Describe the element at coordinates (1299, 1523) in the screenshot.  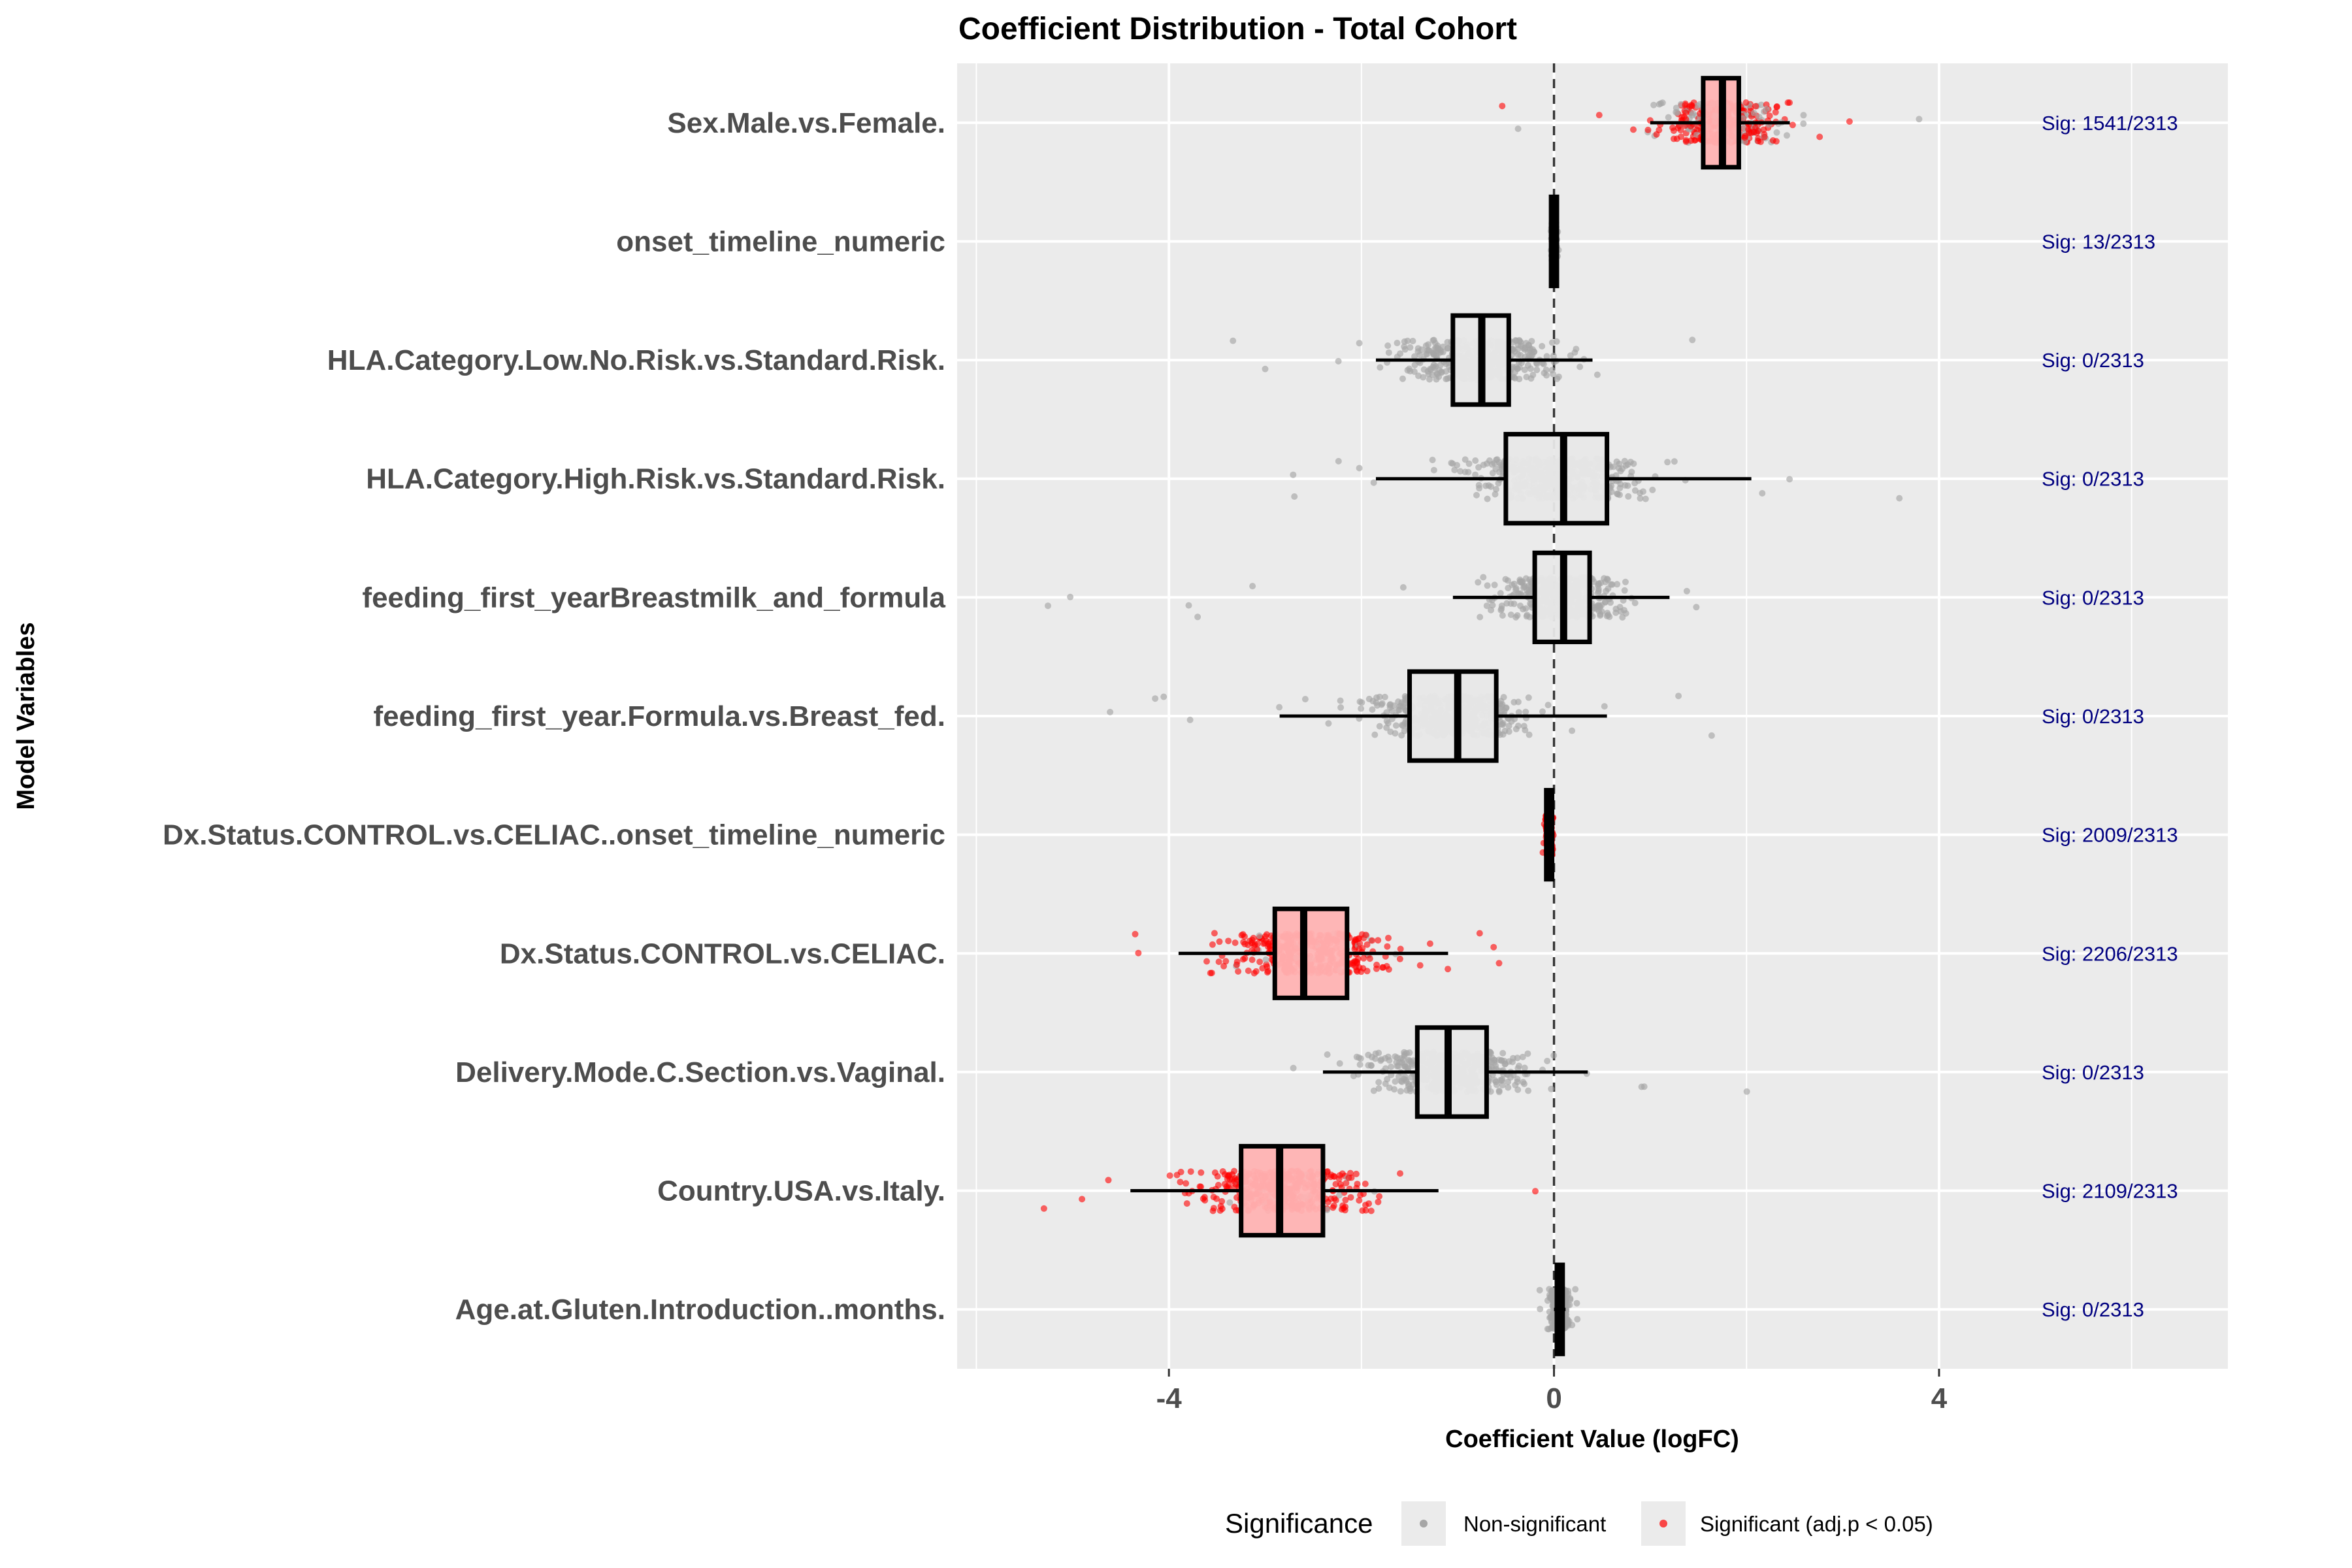
I see `legend-title: Significance` at that location.